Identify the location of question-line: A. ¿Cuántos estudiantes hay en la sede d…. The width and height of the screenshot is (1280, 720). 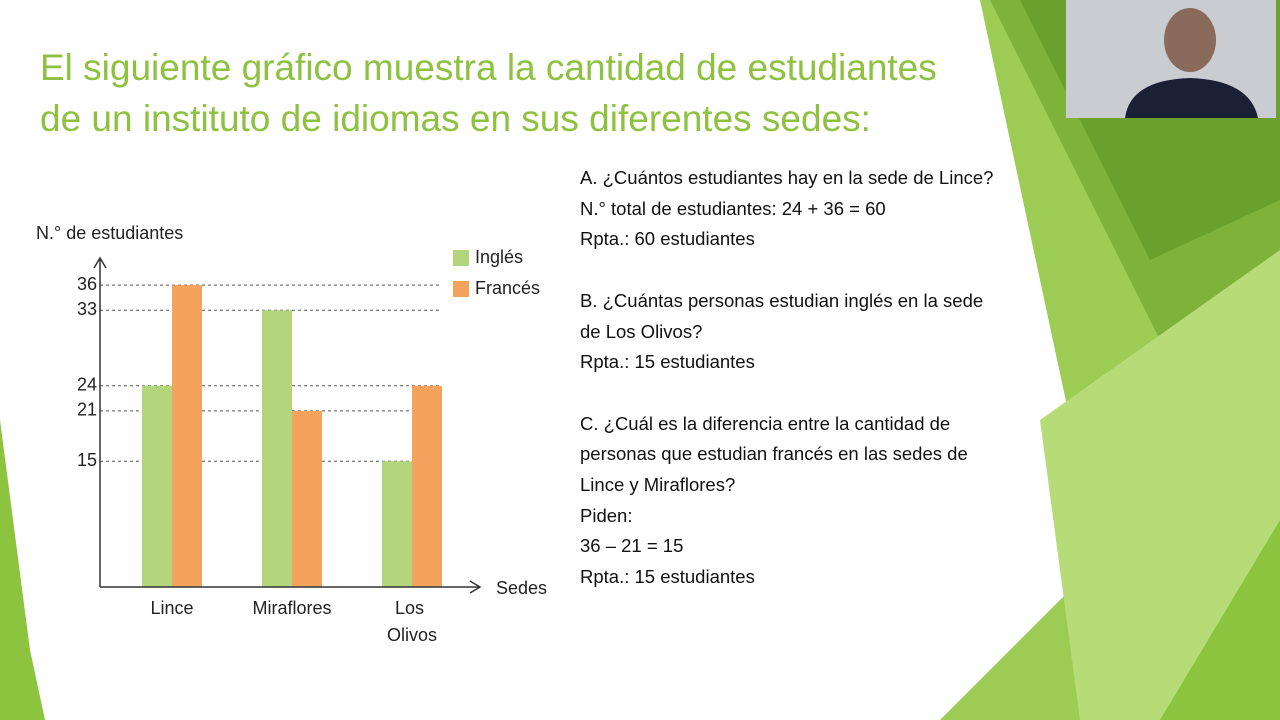
(787, 177).